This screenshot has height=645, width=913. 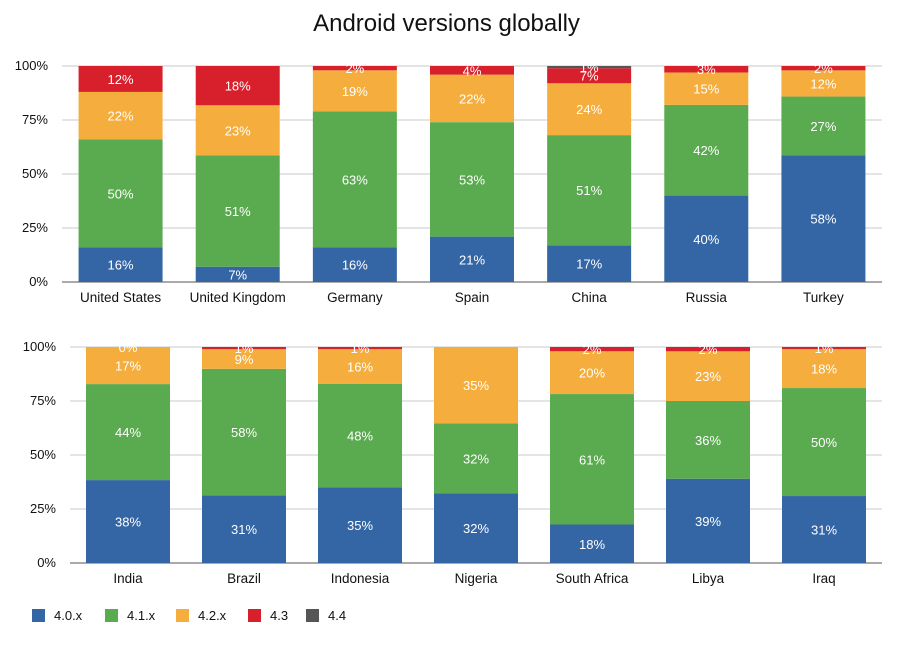 I want to click on data-label: 61%, so click(x=592, y=459).